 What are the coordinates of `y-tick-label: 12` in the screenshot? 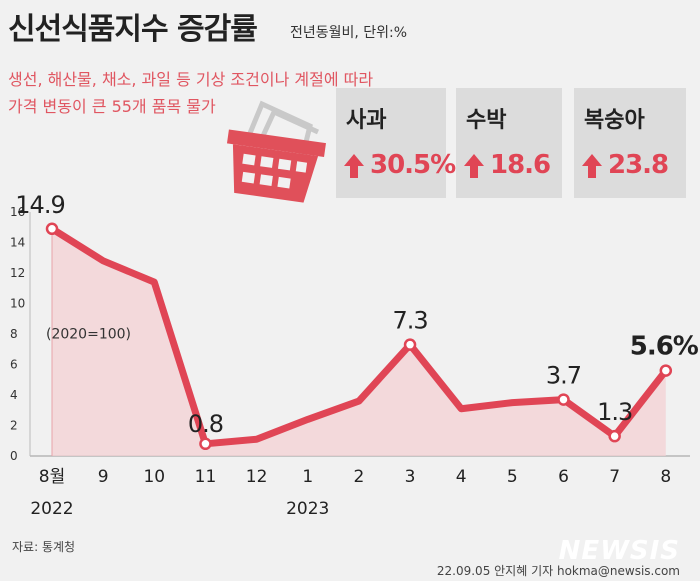 It's located at (17, 273).